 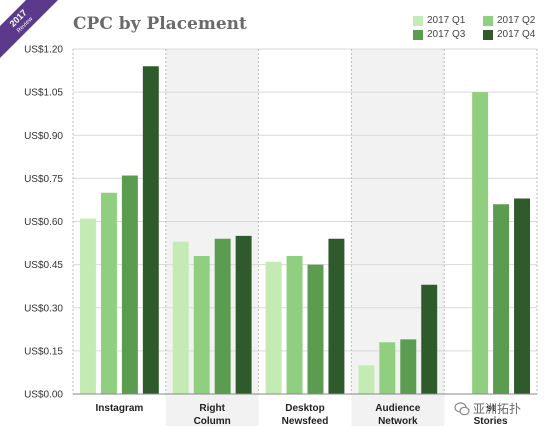 I want to click on legend-label: 2017 Q2, so click(x=516, y=20).